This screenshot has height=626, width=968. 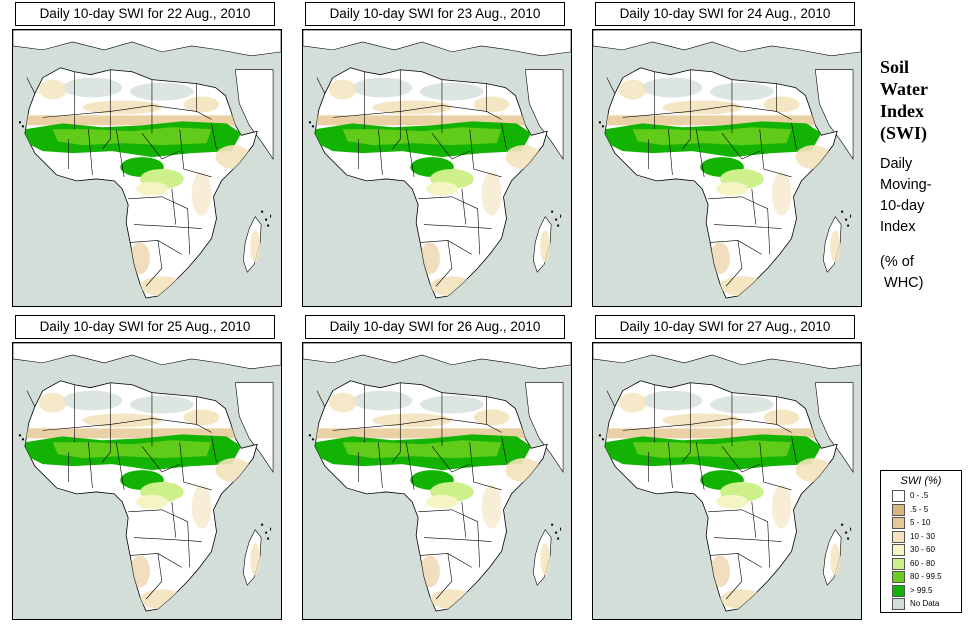 I want to click on legend-item: 30 - 60, so click(x=921, y=551).